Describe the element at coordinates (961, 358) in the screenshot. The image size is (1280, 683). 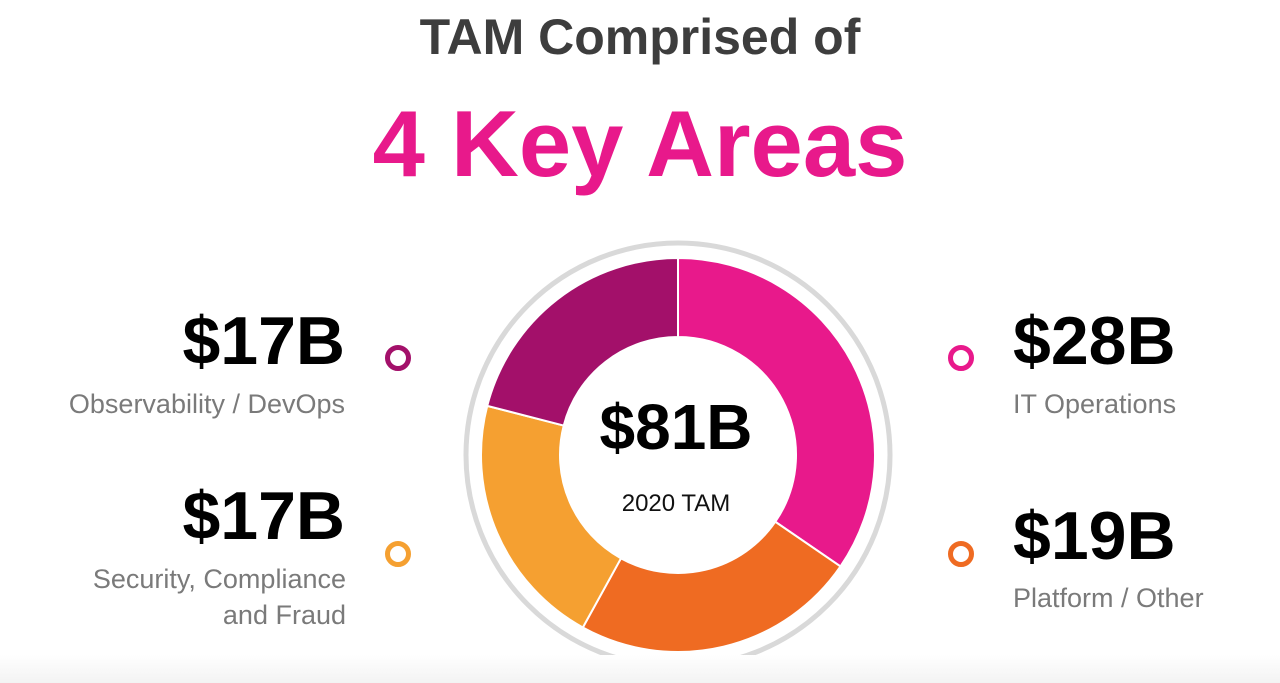
I see `it-operations-legend-marker` at that location.